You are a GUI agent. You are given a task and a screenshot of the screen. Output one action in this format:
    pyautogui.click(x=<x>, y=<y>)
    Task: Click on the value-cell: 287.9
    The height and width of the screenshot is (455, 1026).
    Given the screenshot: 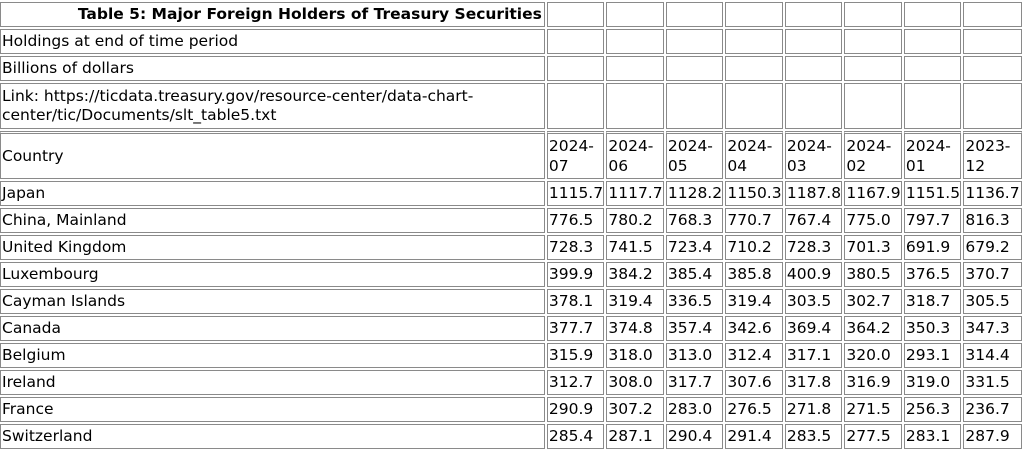 What is the action you would take?
    pyautogui.click(x=992, y=436)
    